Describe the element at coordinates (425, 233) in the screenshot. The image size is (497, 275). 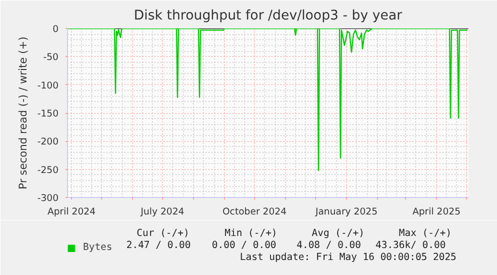
I see `text: Max (-/+)` at that location.